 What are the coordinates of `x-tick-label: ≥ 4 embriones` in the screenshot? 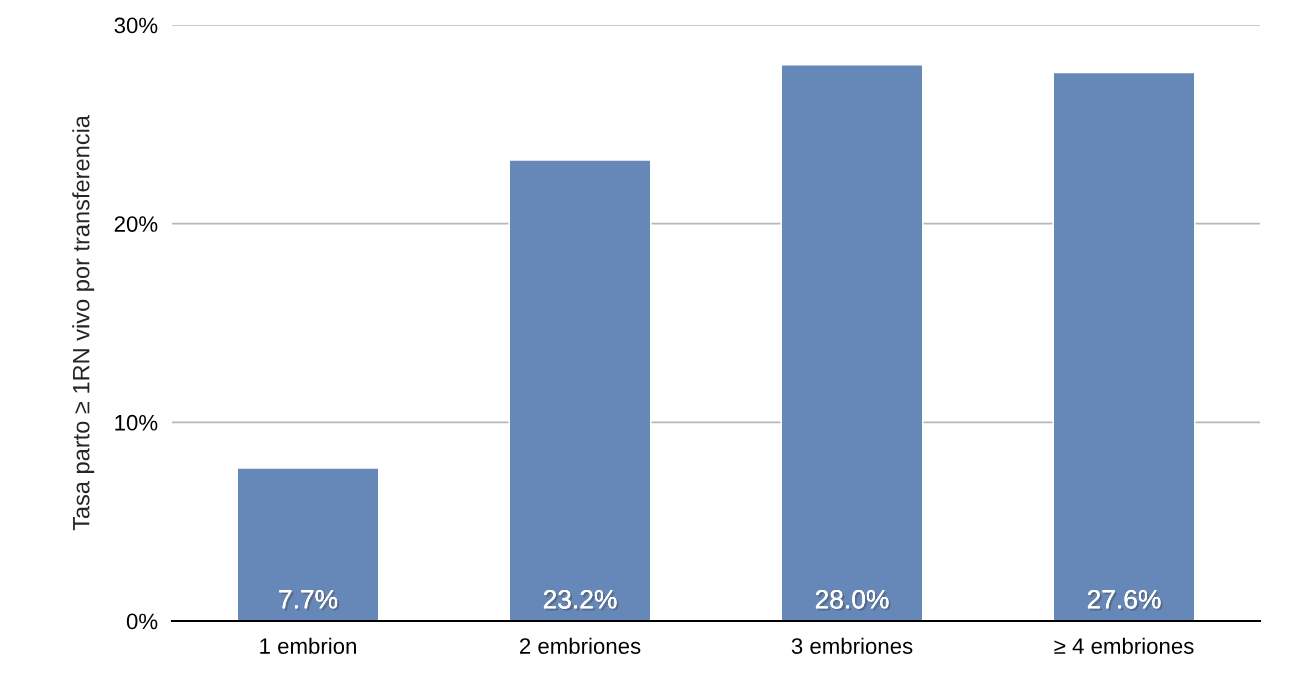 It's located at (1124, 645).